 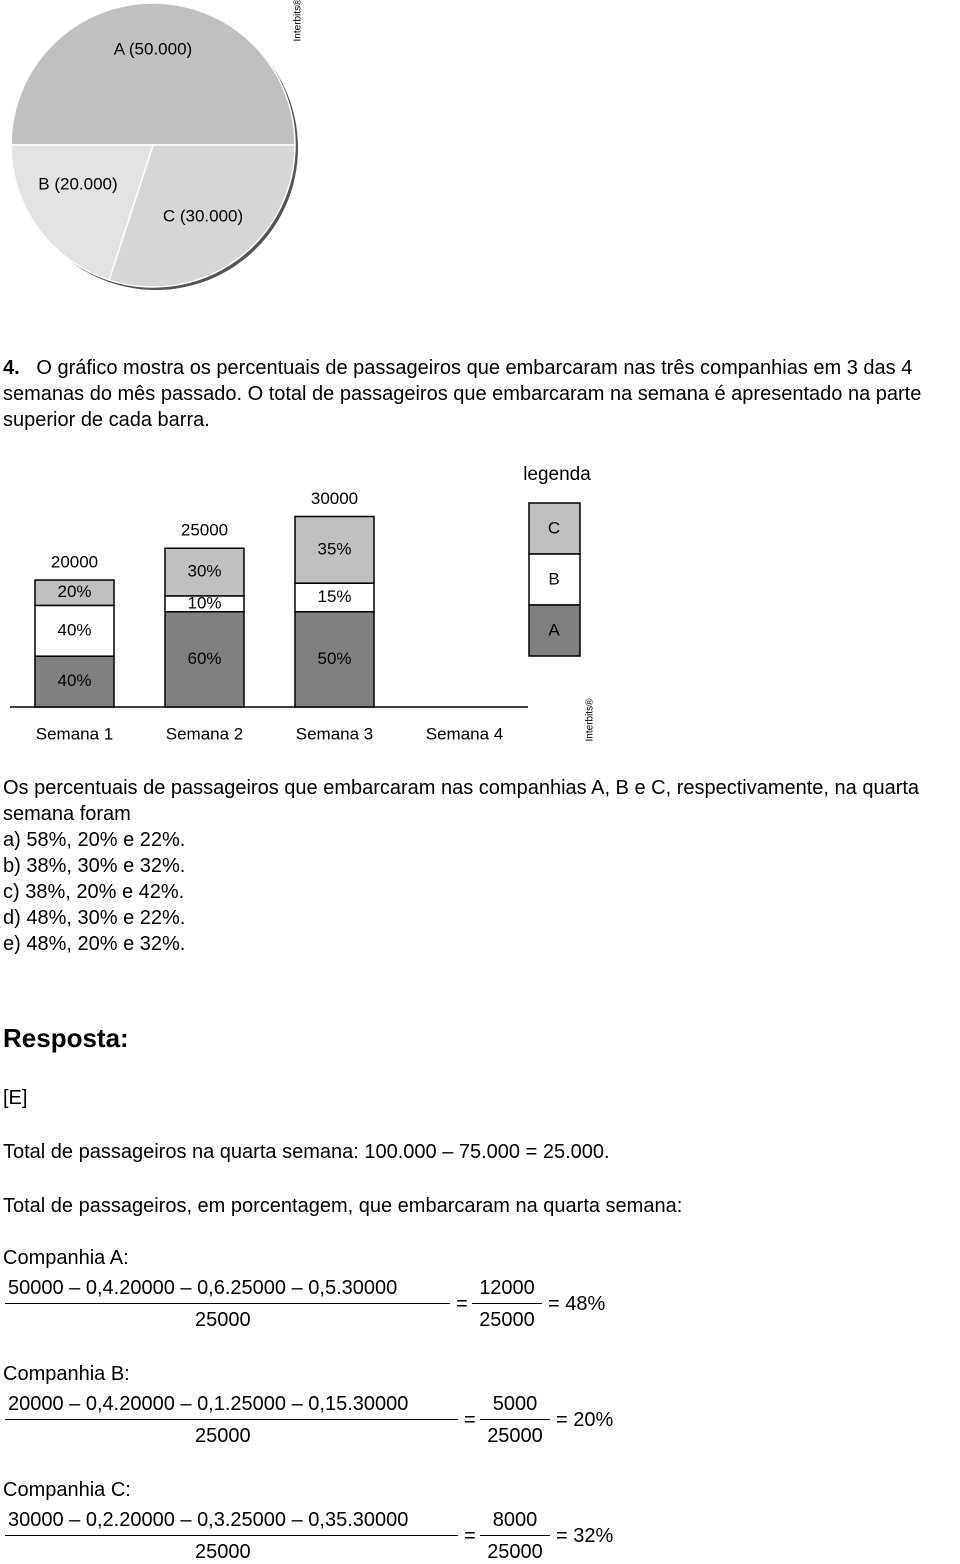 I want to click on company-label: Companhia A:, so click(x=66, y=1258).